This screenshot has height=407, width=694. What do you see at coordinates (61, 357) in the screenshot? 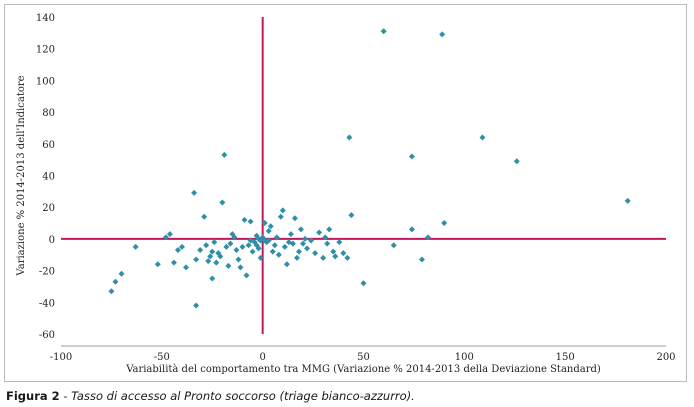
I see `x-tick-label: -100` at bounding box center [61, 357].